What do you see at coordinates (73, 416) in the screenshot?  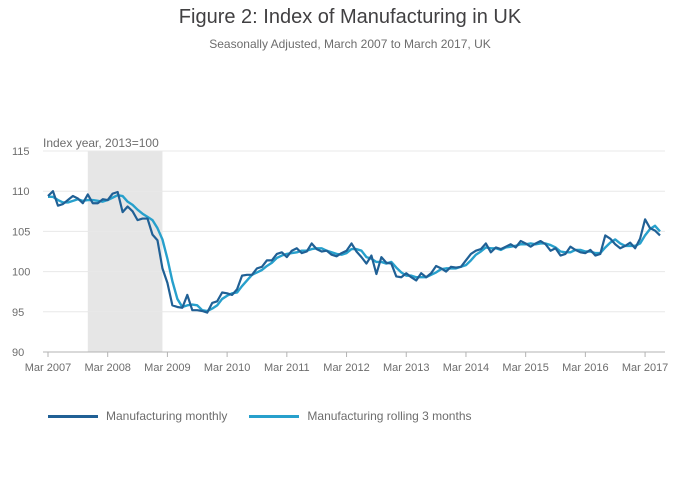 I see `legend-swatch-monthly` at bounding box center [73, 416].